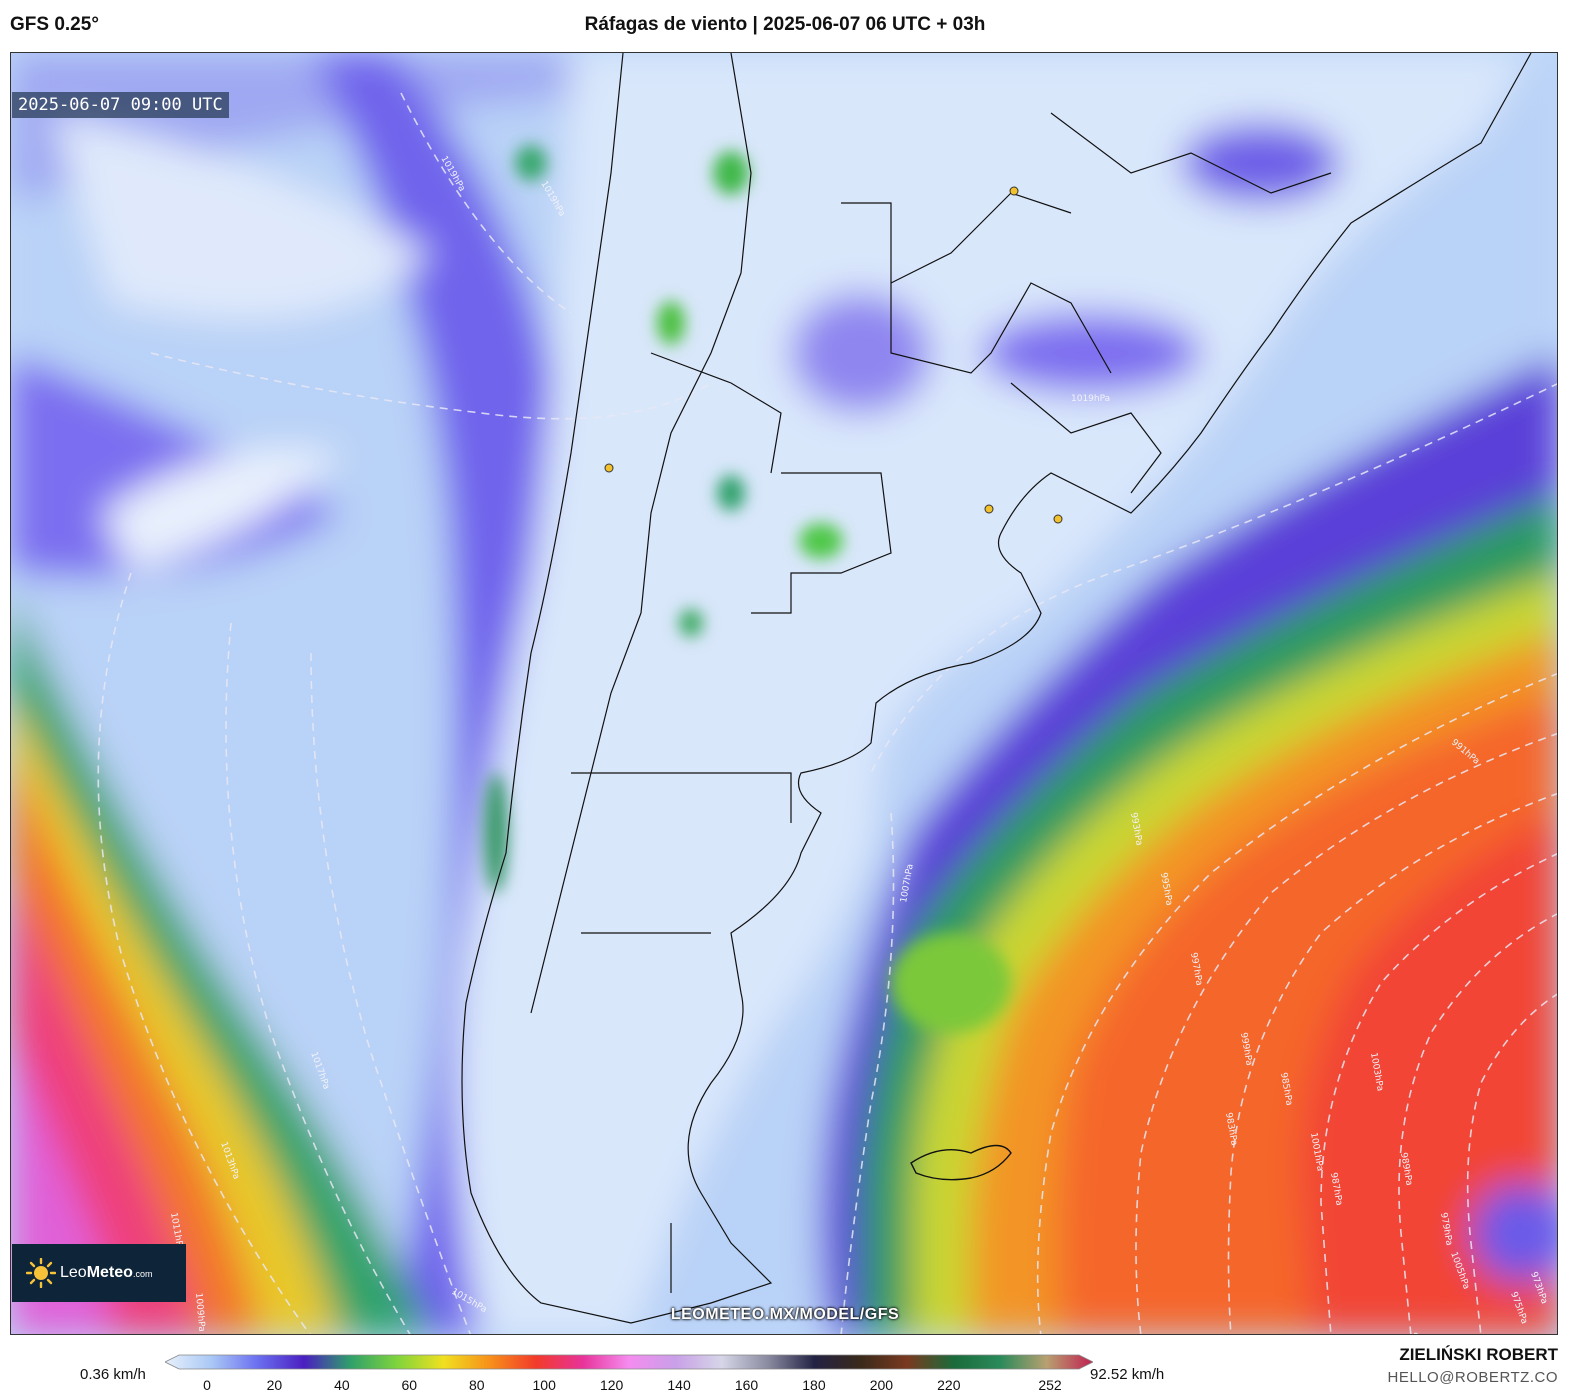 The height and width of the screenshot is (1395, 1570). I want to click on scale-max-label: 92.52 km/h, so click(1127, 1374).